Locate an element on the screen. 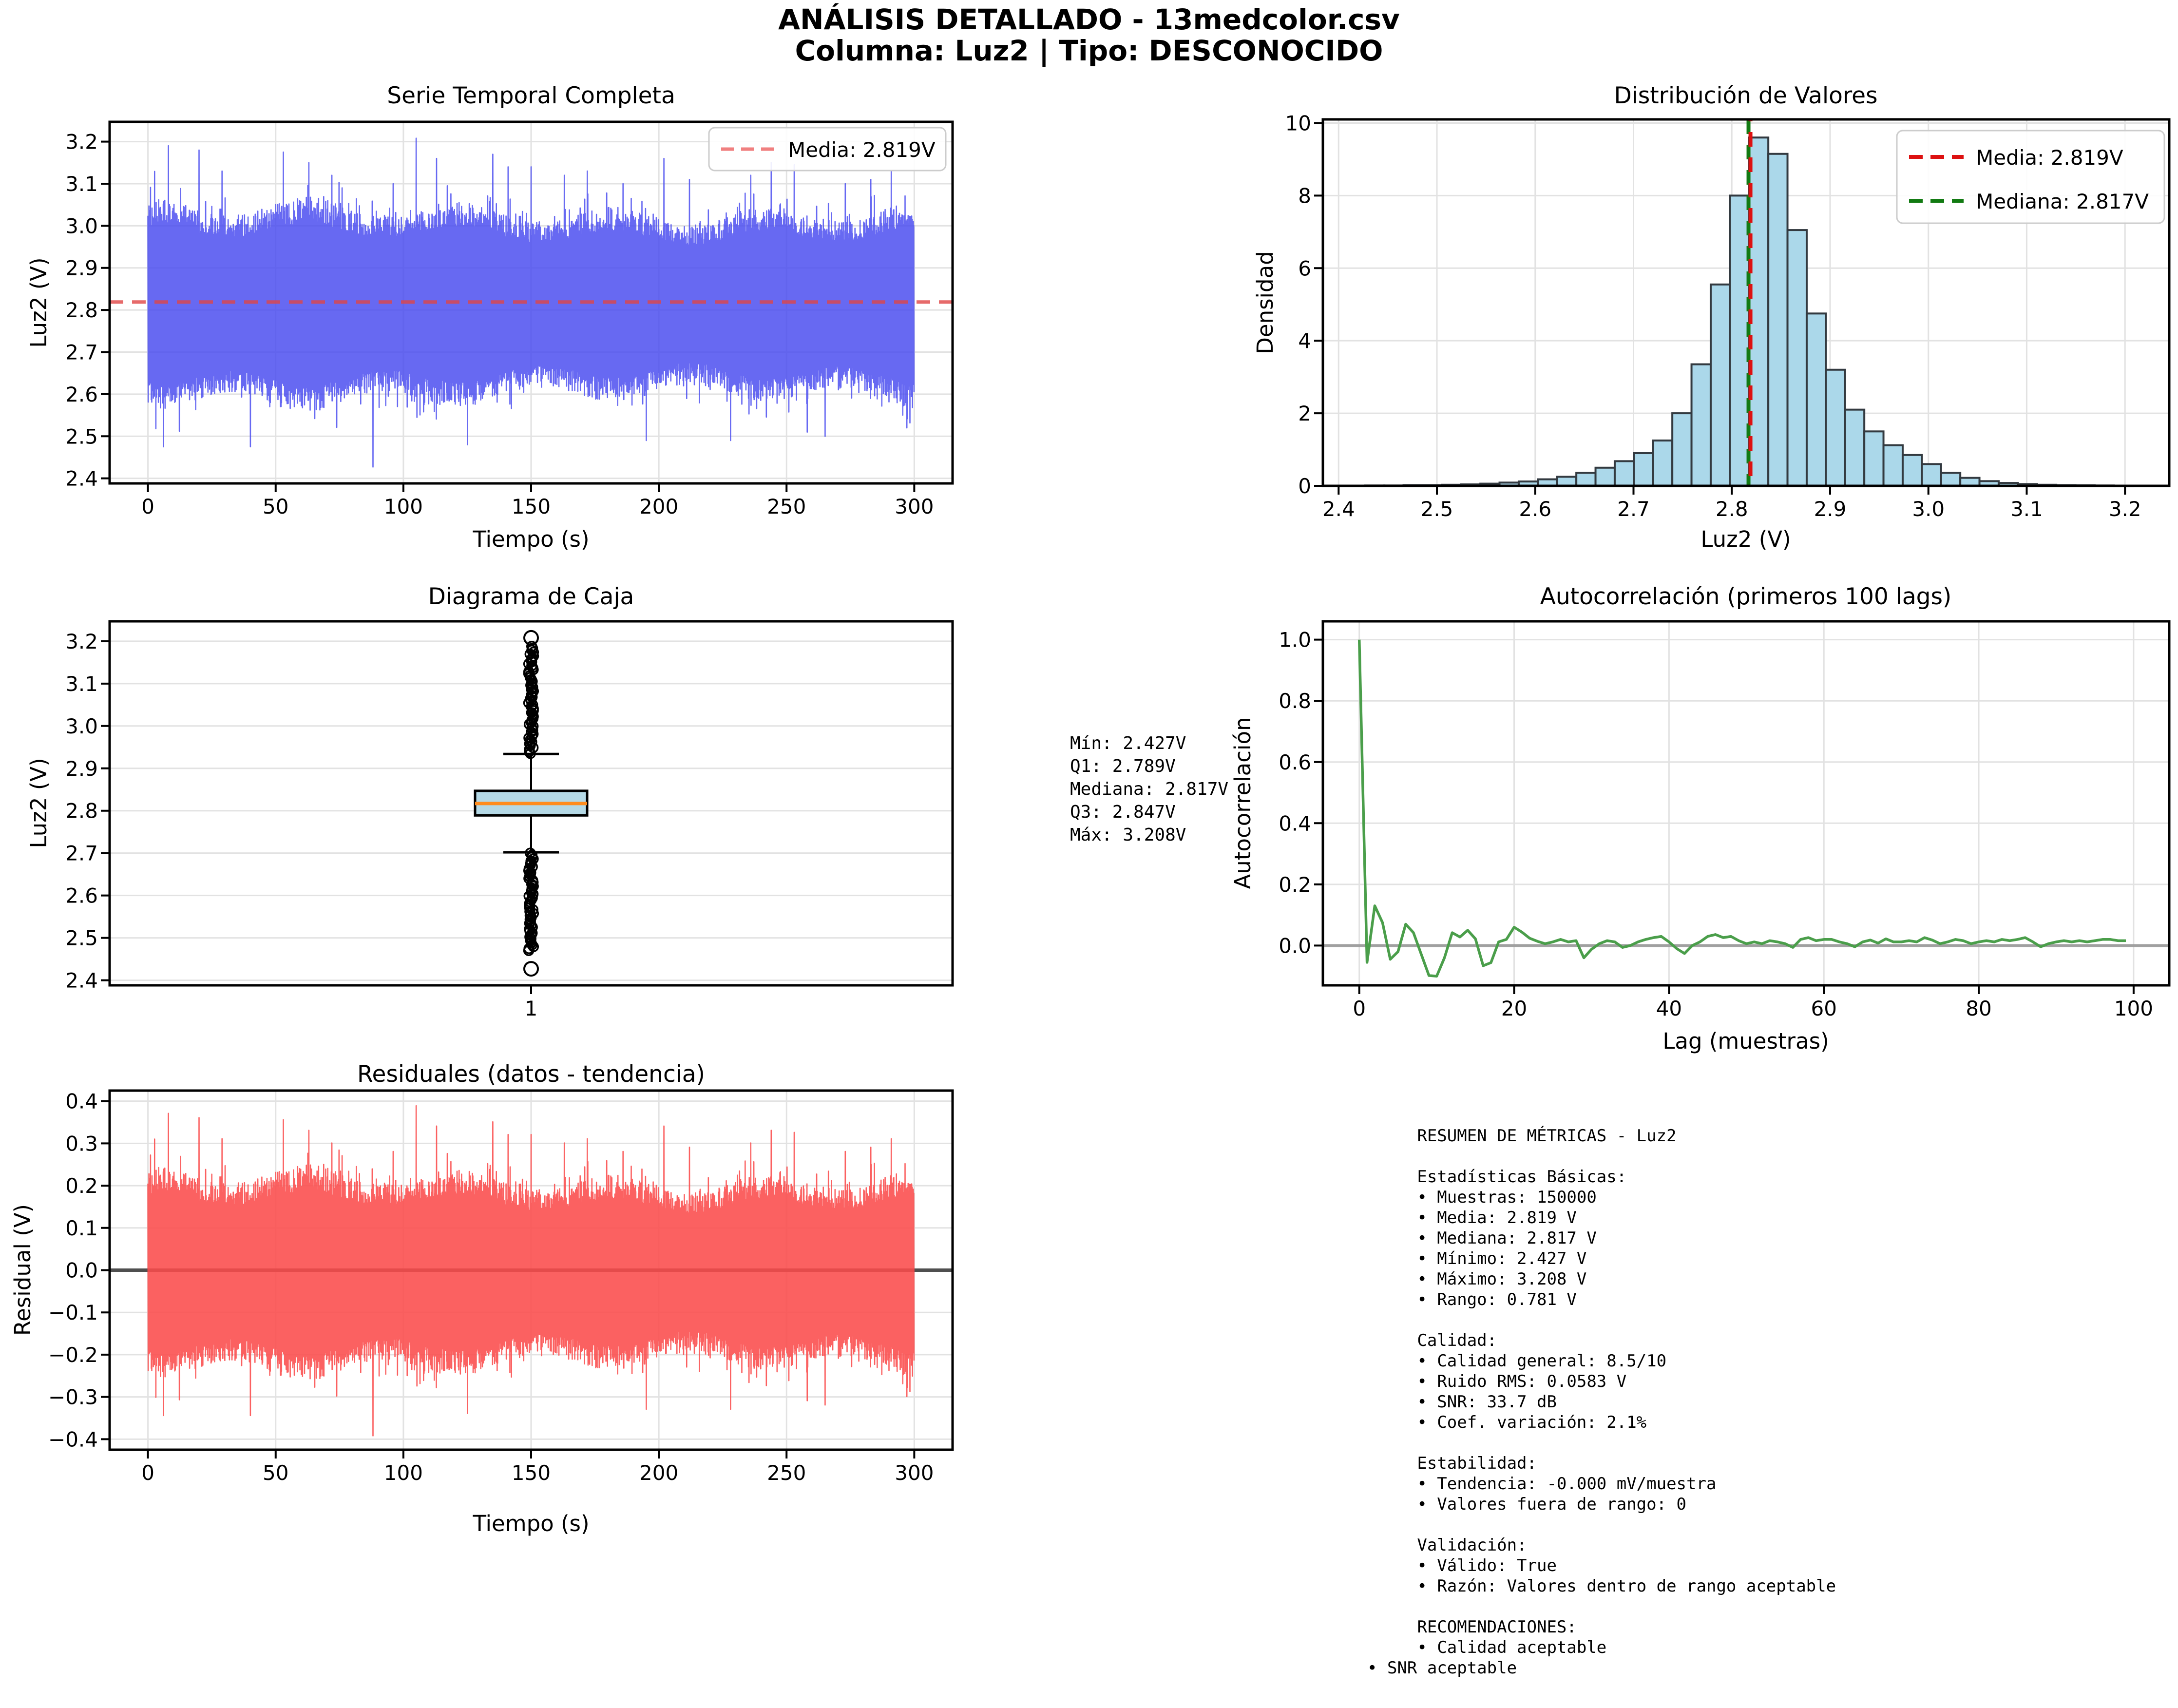  timeseries-xtick: 150 is located at coordinates (531, 507).